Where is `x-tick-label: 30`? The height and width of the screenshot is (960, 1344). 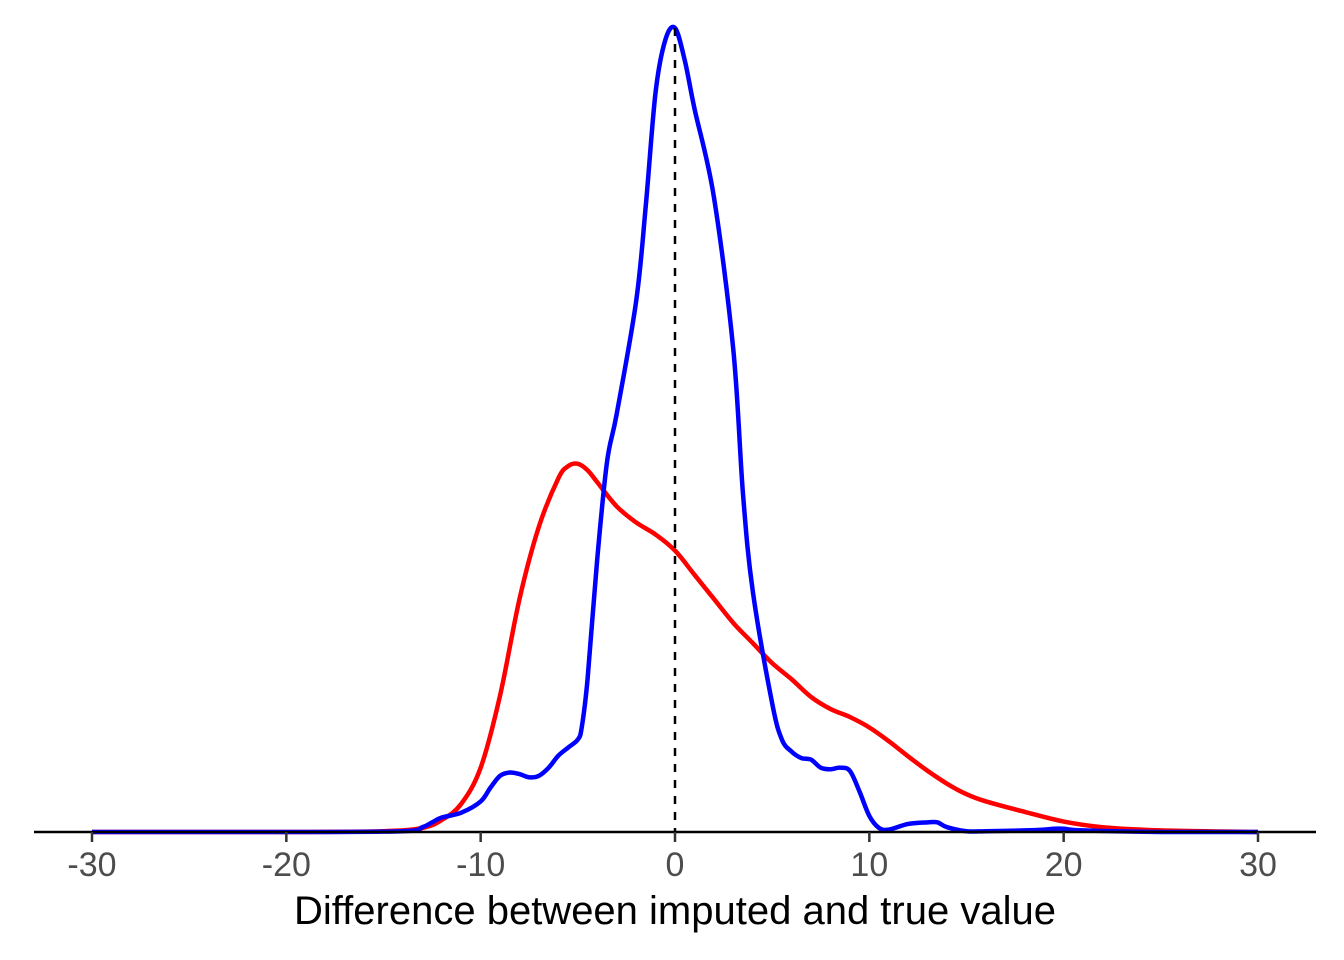 x-tick-label: 30 is located at coordinates (1258, 865).